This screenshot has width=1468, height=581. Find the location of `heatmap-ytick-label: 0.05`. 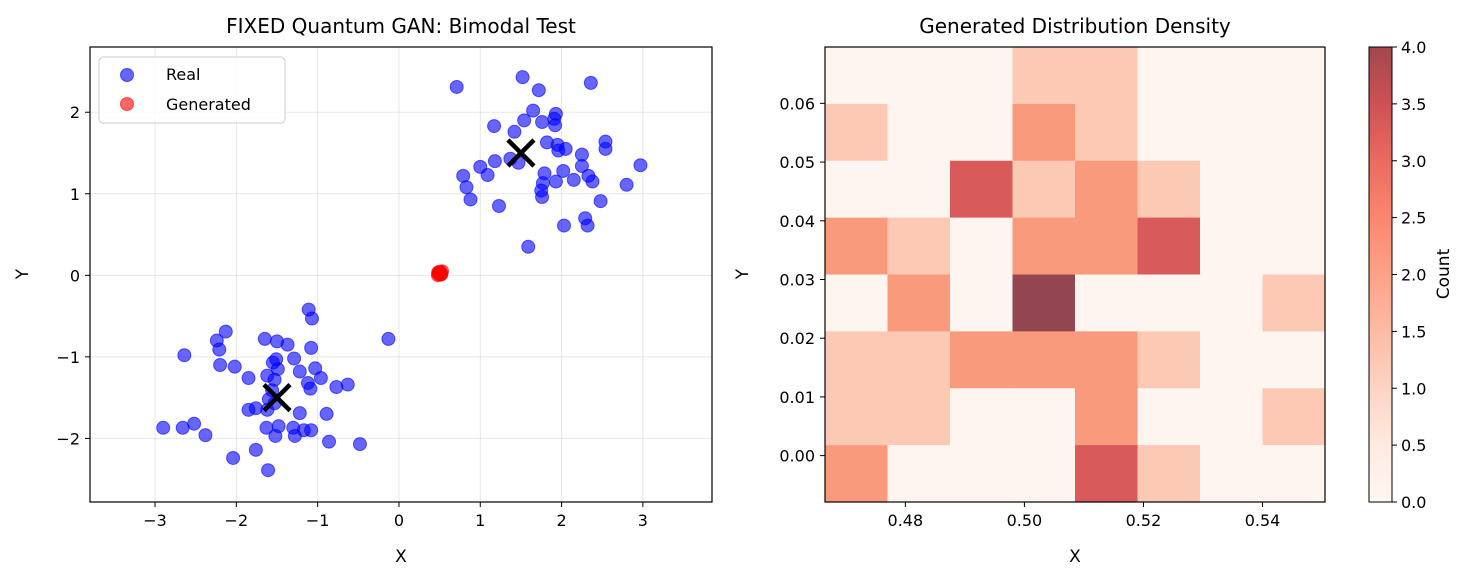

heatmap-ytick-label: 0.05 is located at coordinates (797, 162).